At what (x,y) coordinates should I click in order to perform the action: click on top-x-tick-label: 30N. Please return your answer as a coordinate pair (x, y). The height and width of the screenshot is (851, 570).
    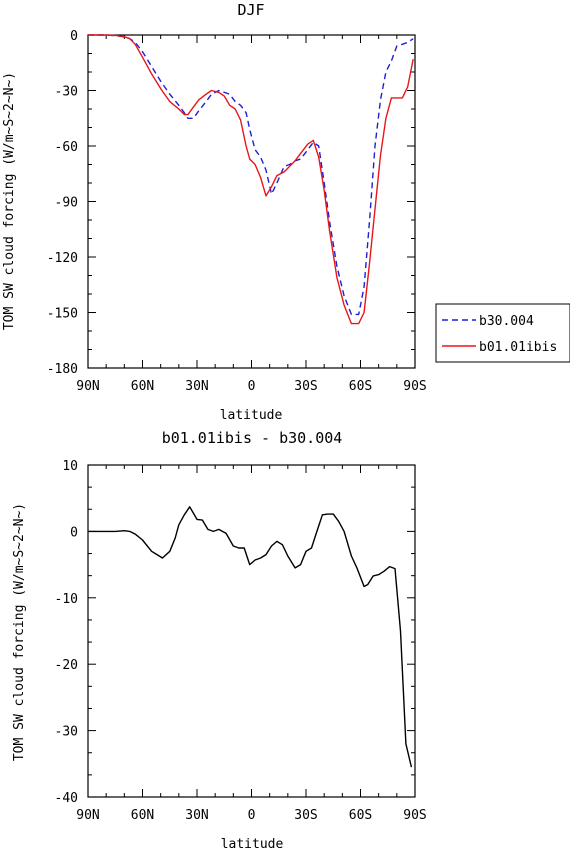
    Looking at the image, I should click on (196, 386).